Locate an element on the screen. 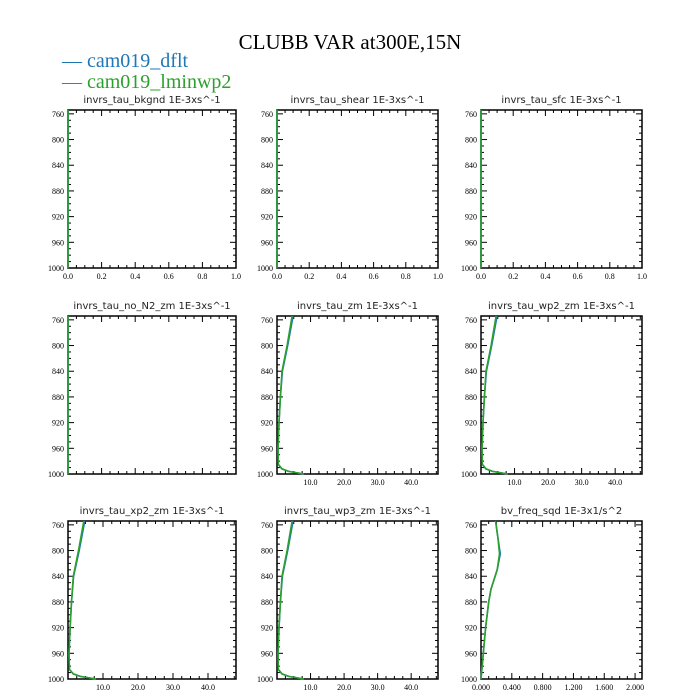 Image resolution: width=700 pixels, height=700 pixels. panel-title: invrs_tau_wp2_zm 1E-3xs^-1 is located at coordinates (561, 306).